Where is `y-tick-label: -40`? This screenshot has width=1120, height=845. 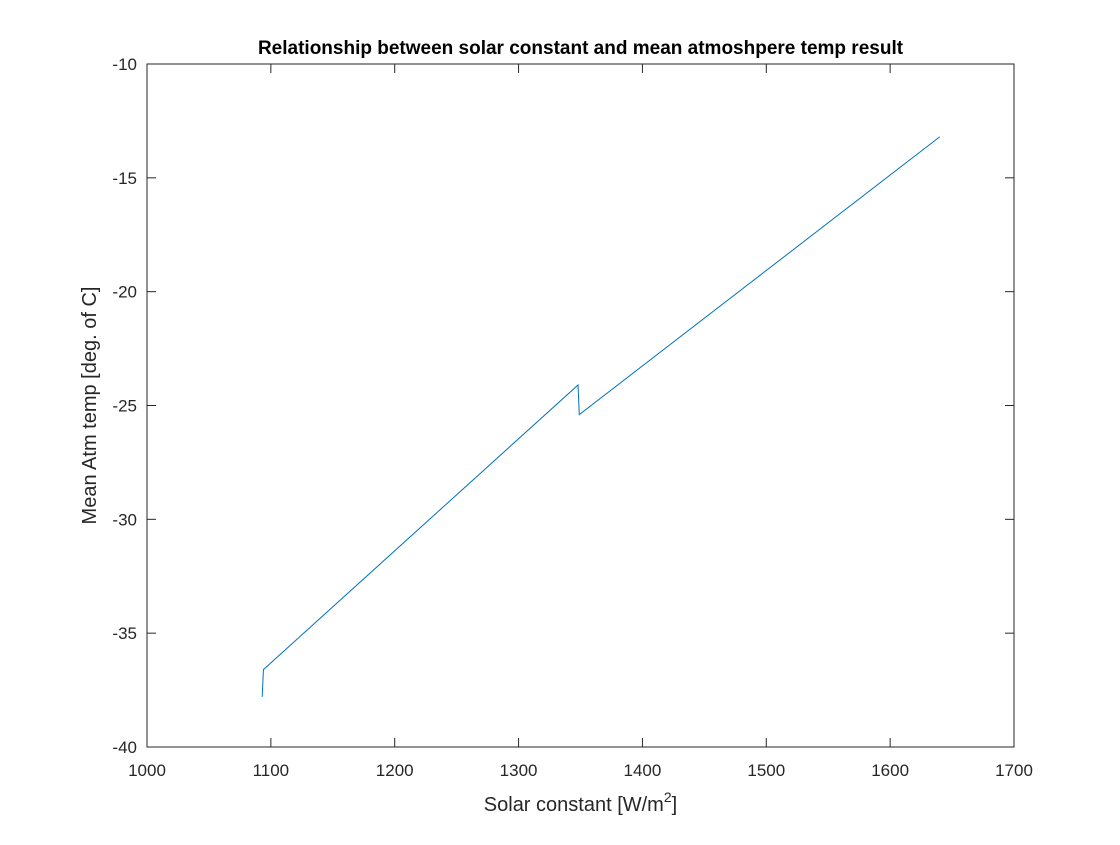
y-tick-label: -40 is located at coordinates (124, 747).